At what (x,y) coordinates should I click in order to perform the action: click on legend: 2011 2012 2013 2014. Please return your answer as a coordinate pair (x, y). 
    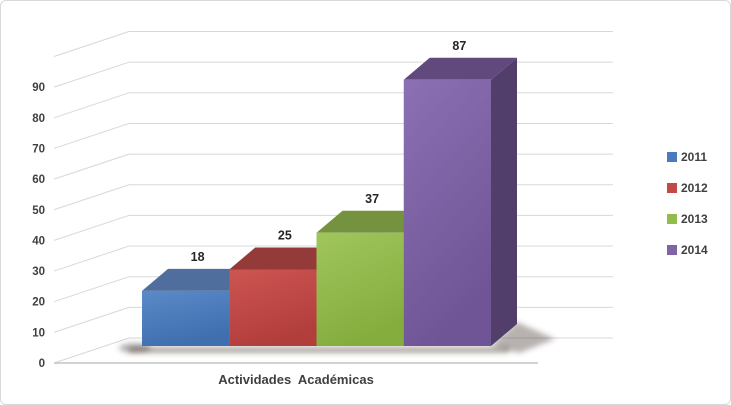
    Looking at the image, I should click on (687, 203).